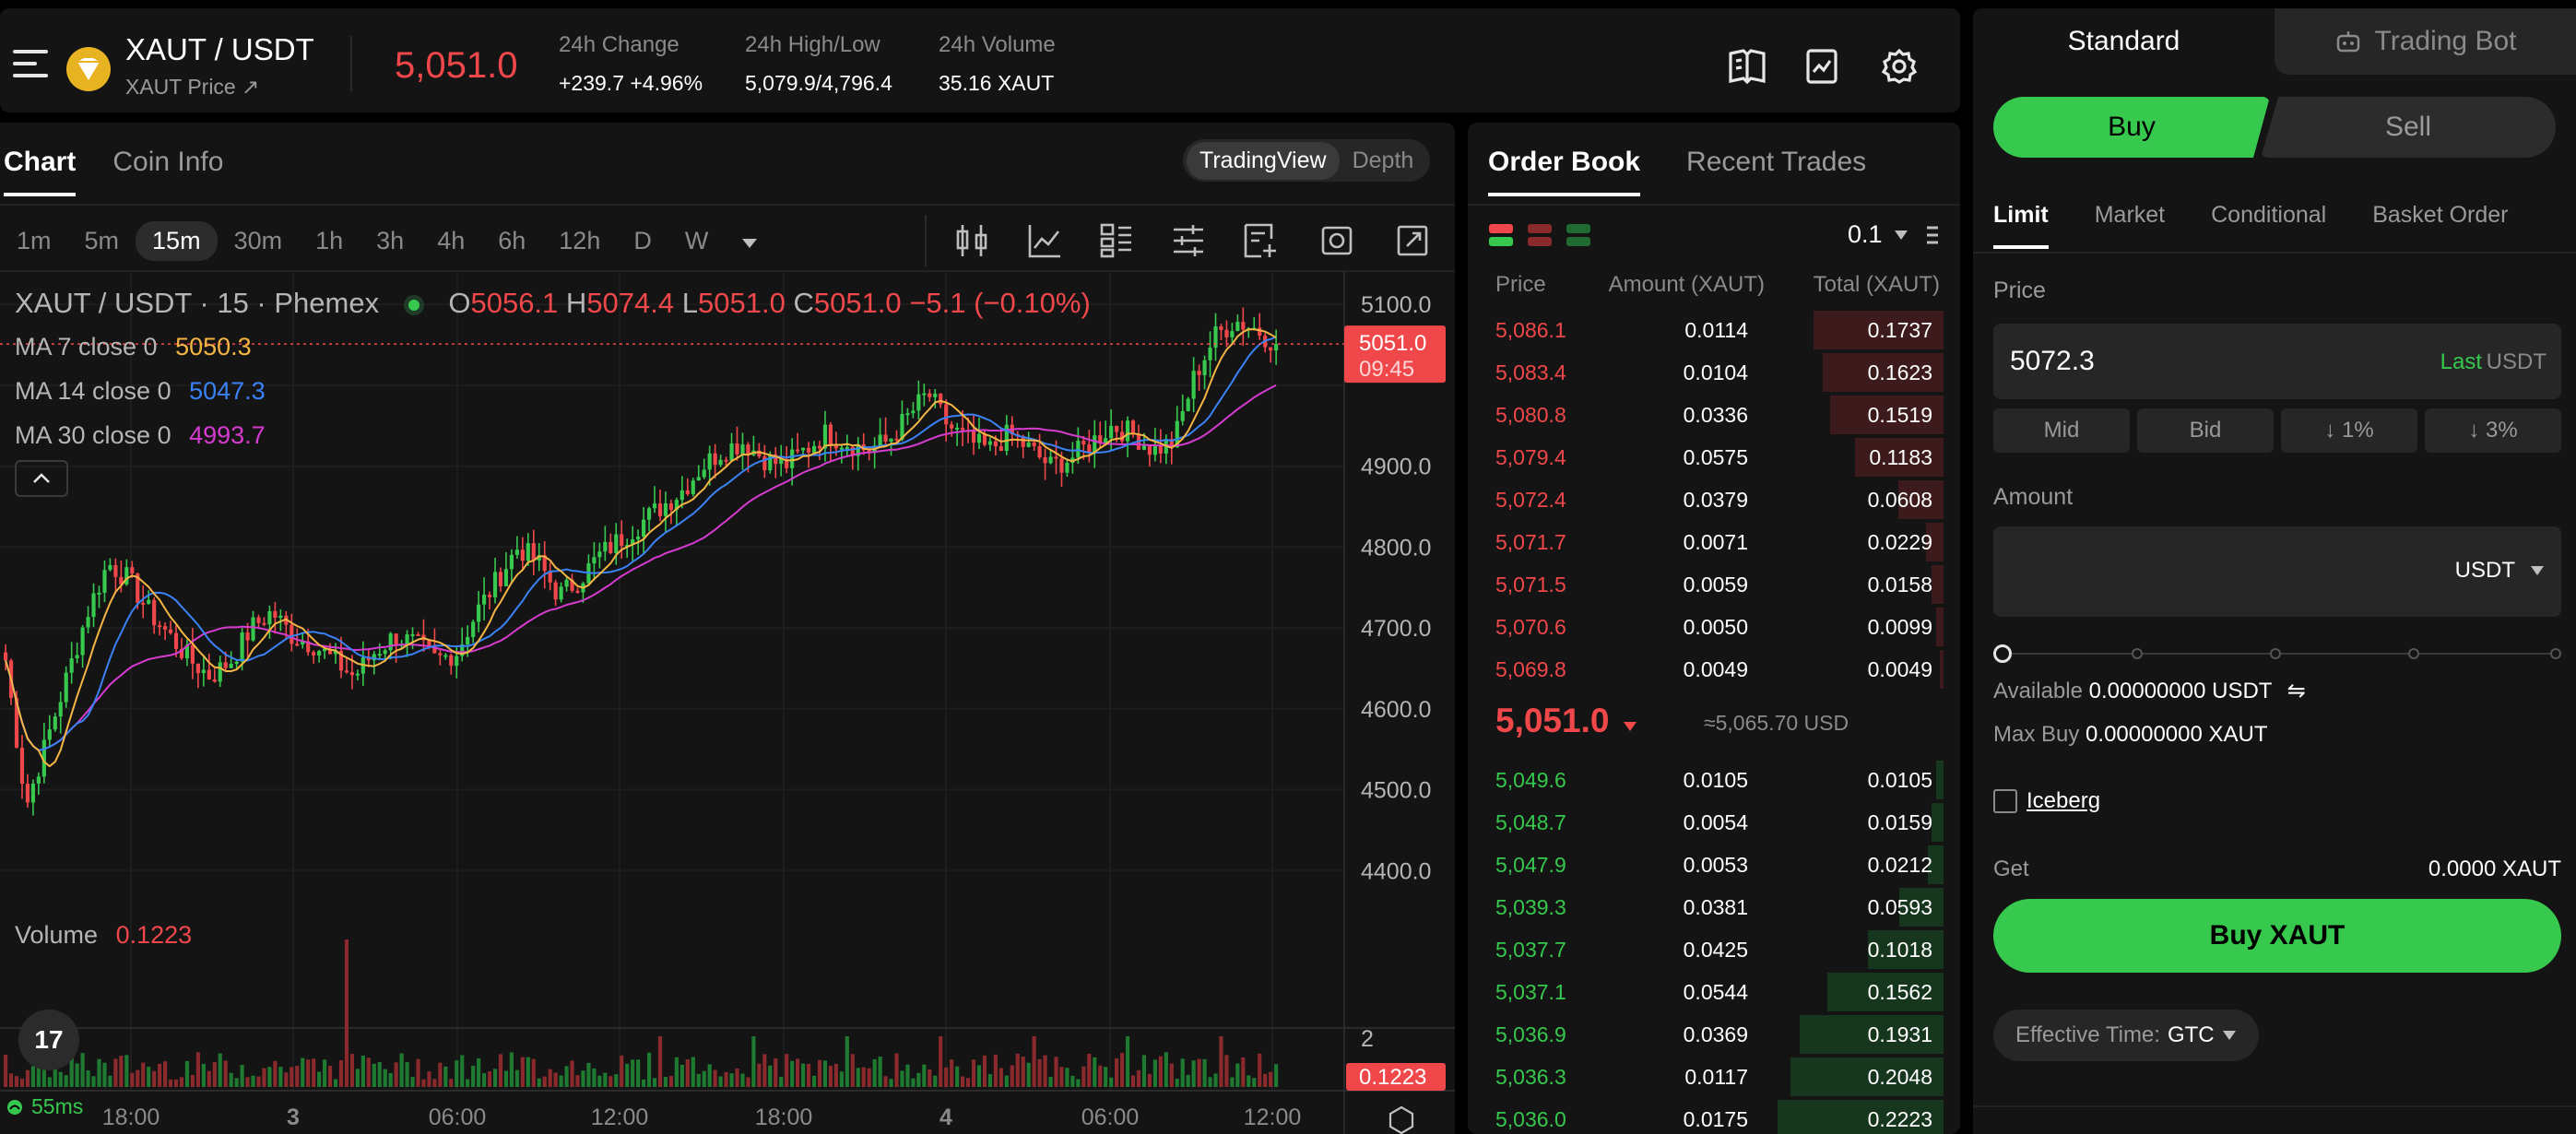 The image size is (2576, 1134). Describe the element at coordinates (40, 171) in the screenshot. I see `tab-chart: Chart` at that location.